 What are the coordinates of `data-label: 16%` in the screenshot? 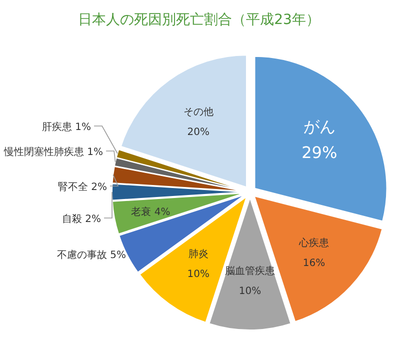 It's located at (314, 264).